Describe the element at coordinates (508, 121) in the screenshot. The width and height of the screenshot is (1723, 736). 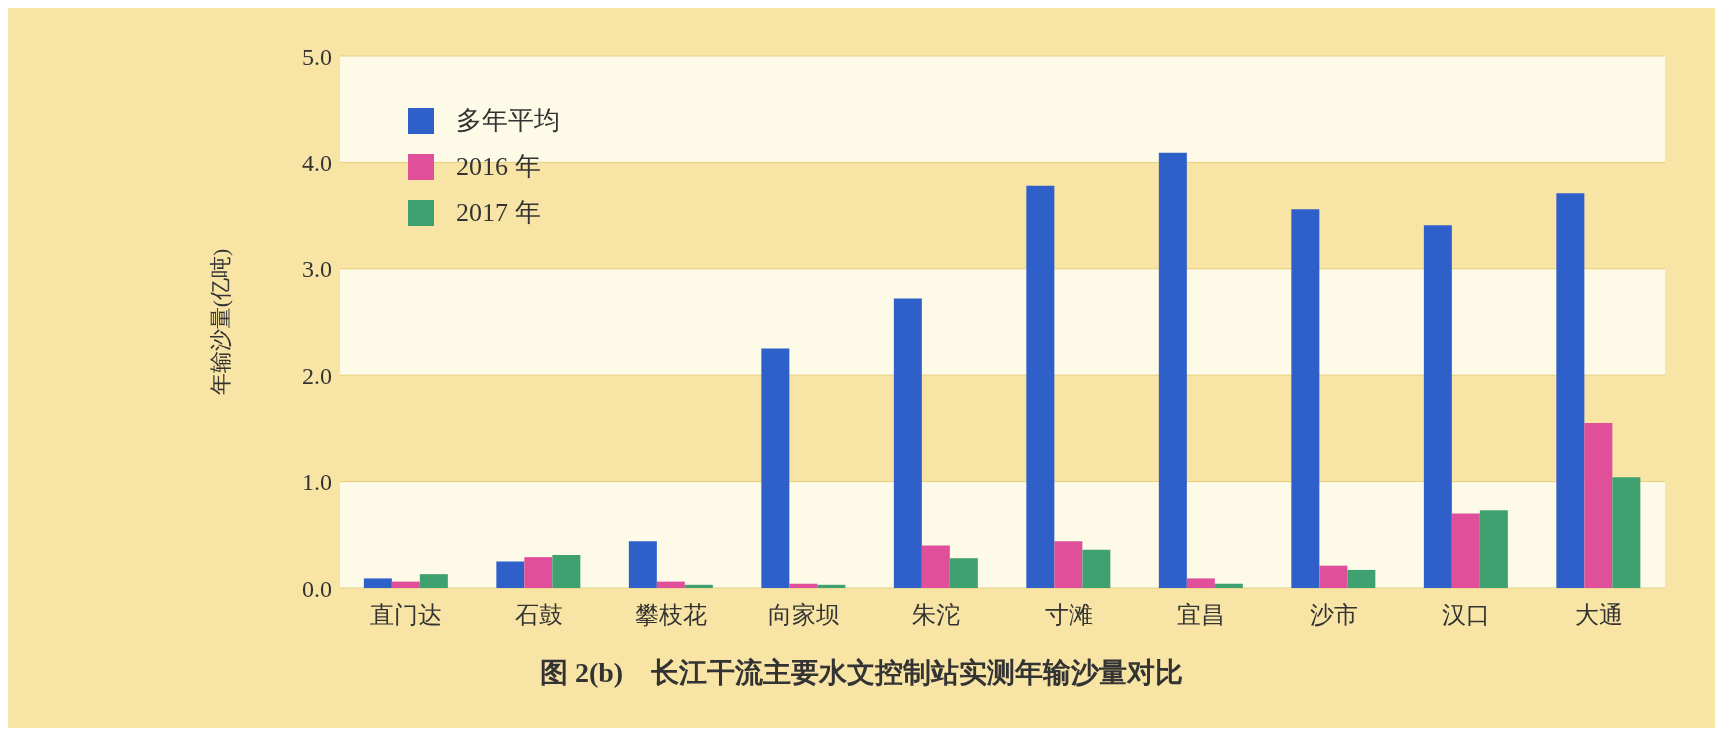
I see `legend-label: 多年平均` at that location.